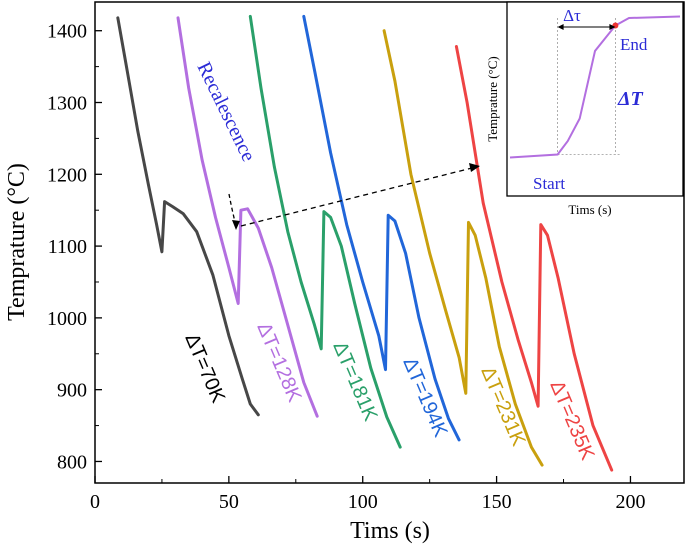 The width and height of the screenshot is (685, 547). What do you see at coordinates (424, 397) in the screenshot?
I see `series-label-194k: ΔT=194K` at bounding box center [424, 397].